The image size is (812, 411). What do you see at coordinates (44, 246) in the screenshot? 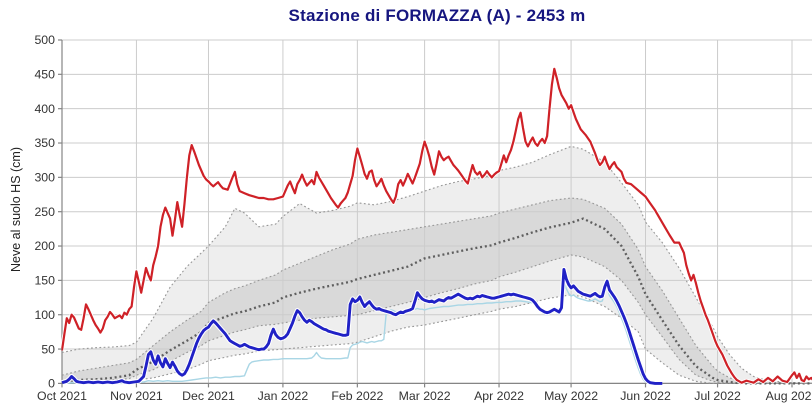
I see `y-tick-label: 200` at bounding box center [44, 246].